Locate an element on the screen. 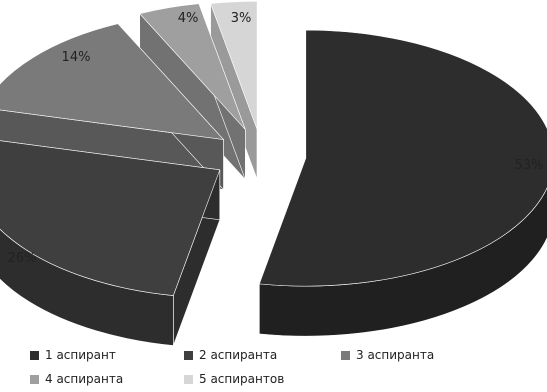  pie-slice-3-top is located at coordinates (112, 81).